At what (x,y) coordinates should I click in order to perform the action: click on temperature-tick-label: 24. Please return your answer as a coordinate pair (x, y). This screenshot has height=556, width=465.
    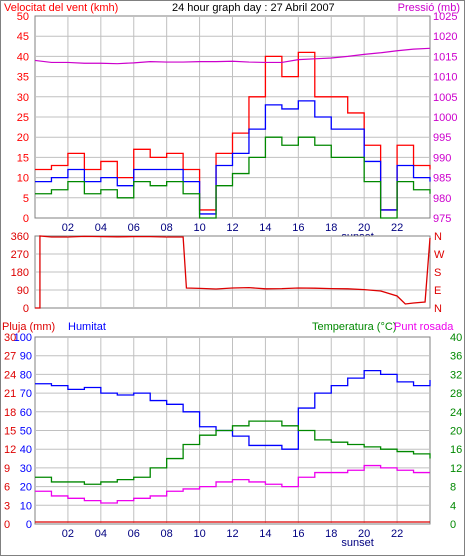
    Looking at the image, I should click on (456, 413).